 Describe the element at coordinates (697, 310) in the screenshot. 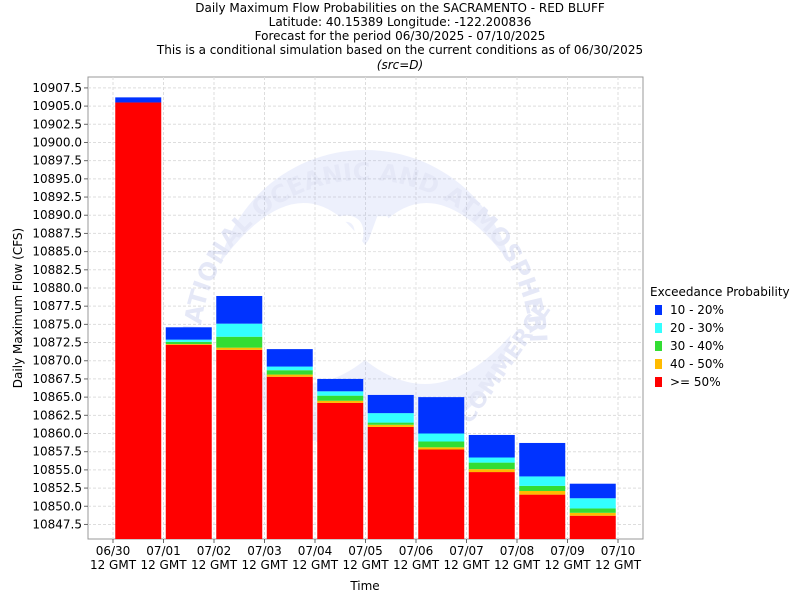

I see `legend-label: 10 - 20%` at that location.